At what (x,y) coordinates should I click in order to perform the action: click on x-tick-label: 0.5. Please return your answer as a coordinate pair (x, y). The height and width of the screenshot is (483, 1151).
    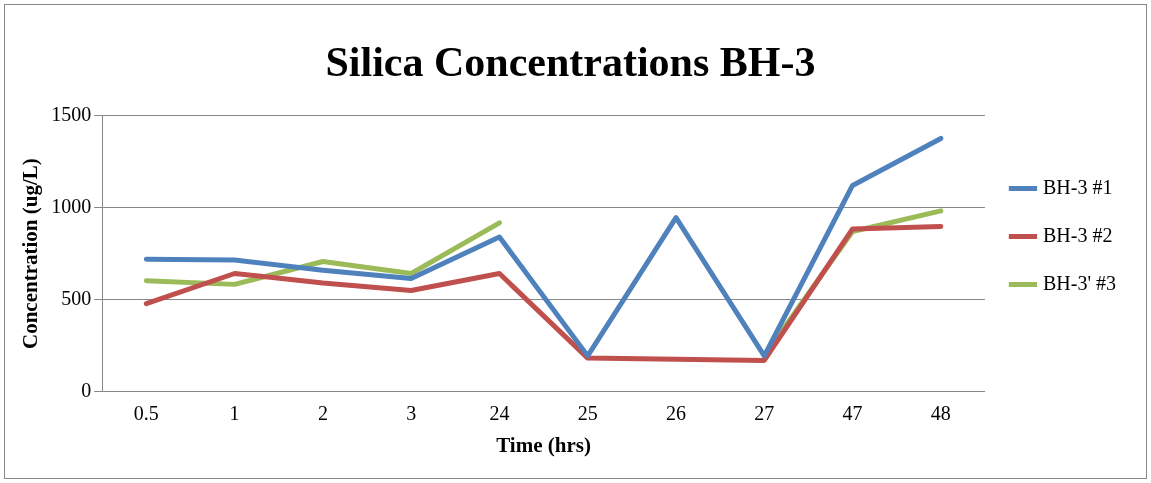
    Looking at the image, I should click on (146, 413).